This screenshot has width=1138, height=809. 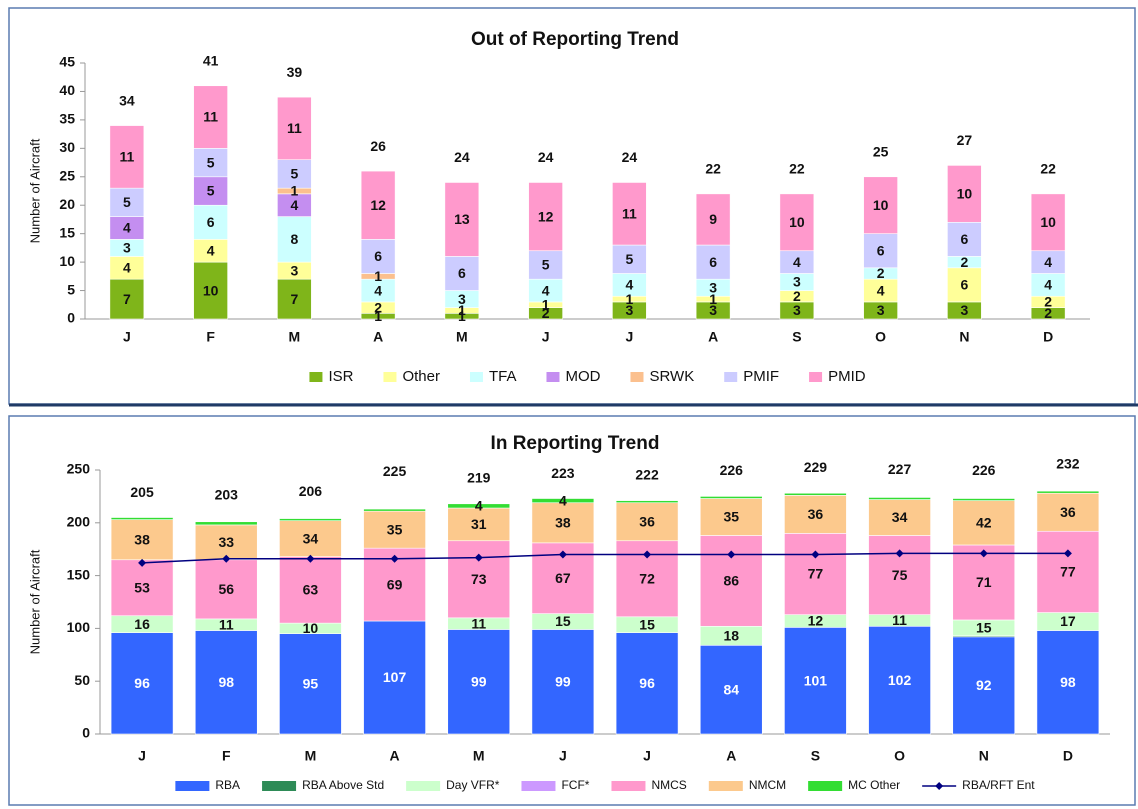 I want to click on data-label: 9, so click(x=713, y=219).